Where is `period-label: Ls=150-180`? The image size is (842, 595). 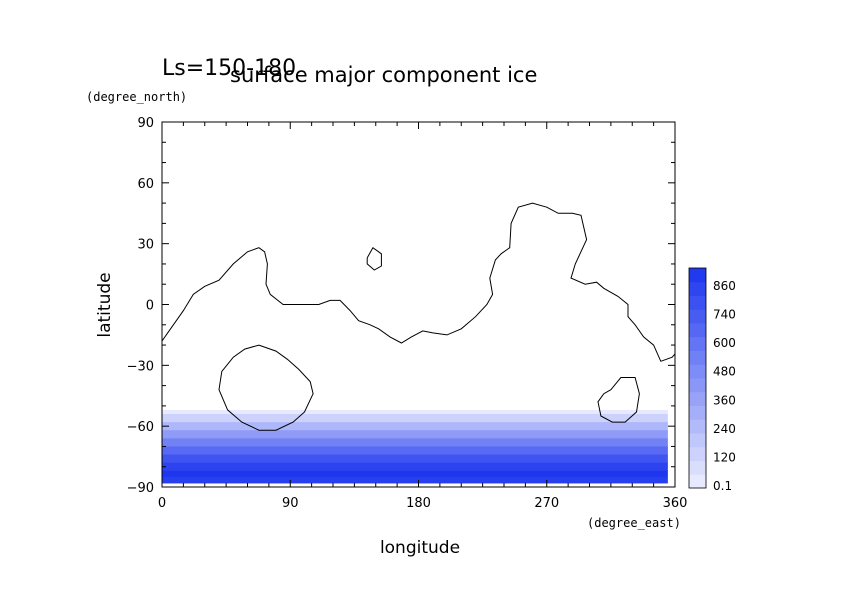
period-label: Ls=150-180 is located at coordinates (229, 68).